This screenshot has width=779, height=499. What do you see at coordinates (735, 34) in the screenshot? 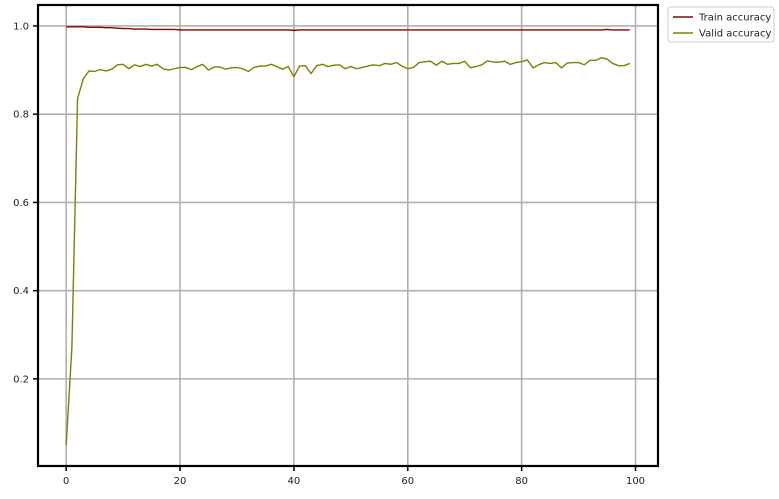
I see `legend-label: Valid accuracy` at bounding box center [735, 34].